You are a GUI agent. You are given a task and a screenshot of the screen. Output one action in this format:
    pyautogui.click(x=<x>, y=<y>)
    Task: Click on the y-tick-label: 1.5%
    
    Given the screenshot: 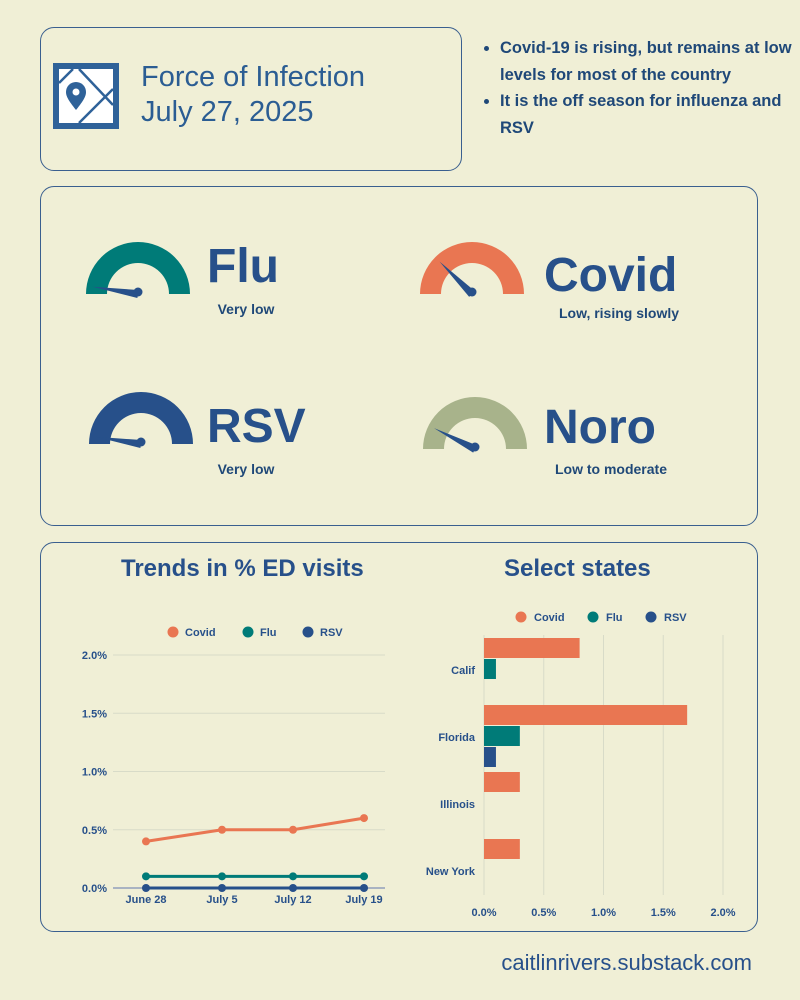 What is the action you would take?
    pyautogui.click(x=94, y=714)
    